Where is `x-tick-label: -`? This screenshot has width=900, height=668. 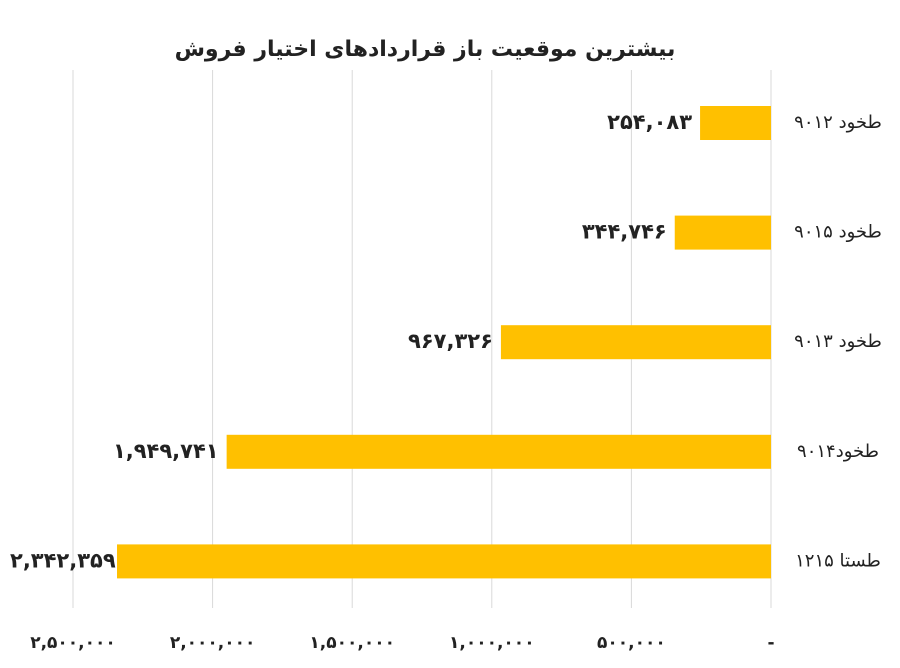 x-tick-label: - is located at coordinates (770, 643).